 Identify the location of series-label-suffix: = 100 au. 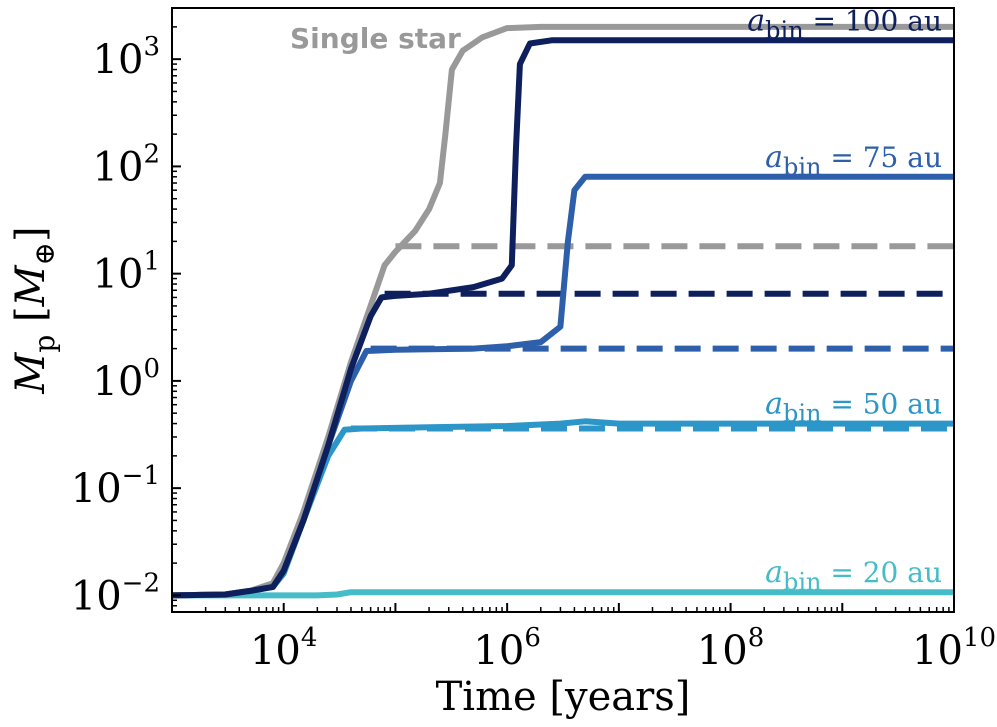
(873, 20).